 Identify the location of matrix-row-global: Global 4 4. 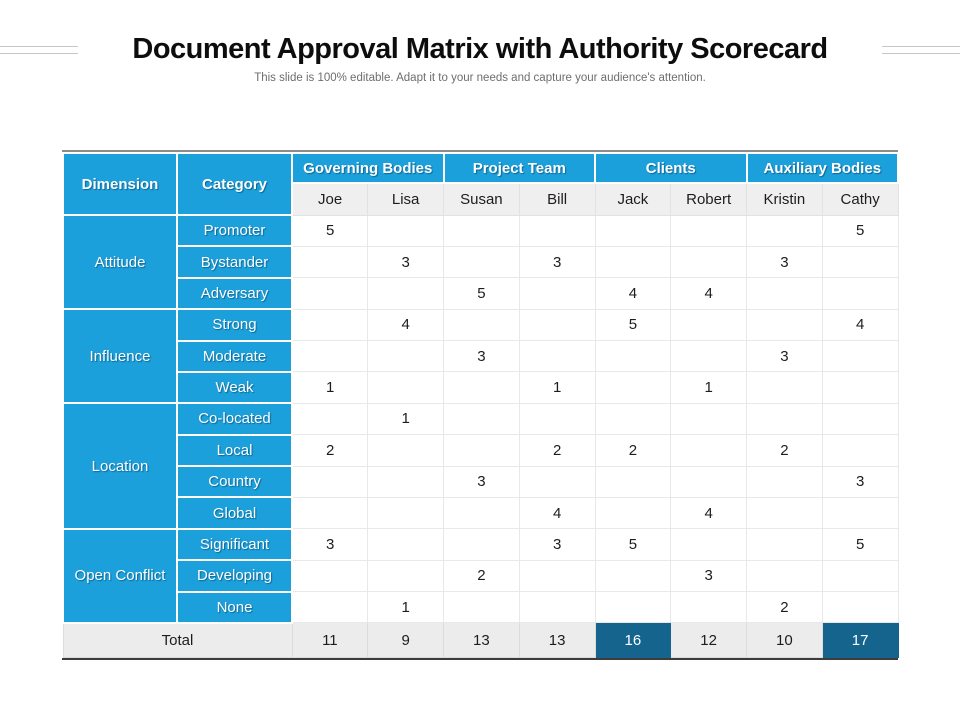
(481, 513).